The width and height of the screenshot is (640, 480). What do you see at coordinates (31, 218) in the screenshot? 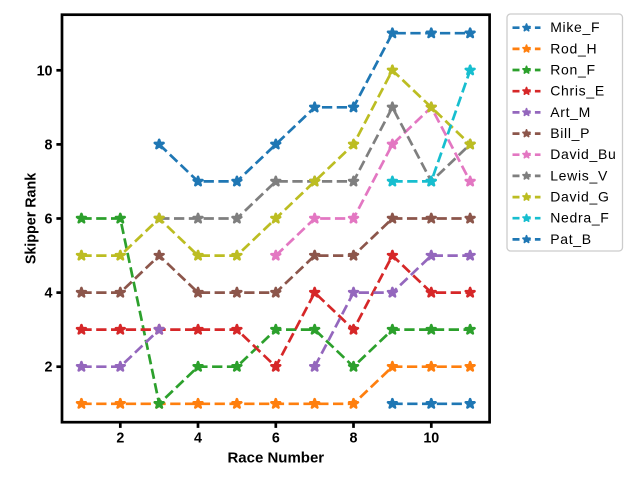
I see `svg-text: Skipper Rank` at bounding box center [31, 218].